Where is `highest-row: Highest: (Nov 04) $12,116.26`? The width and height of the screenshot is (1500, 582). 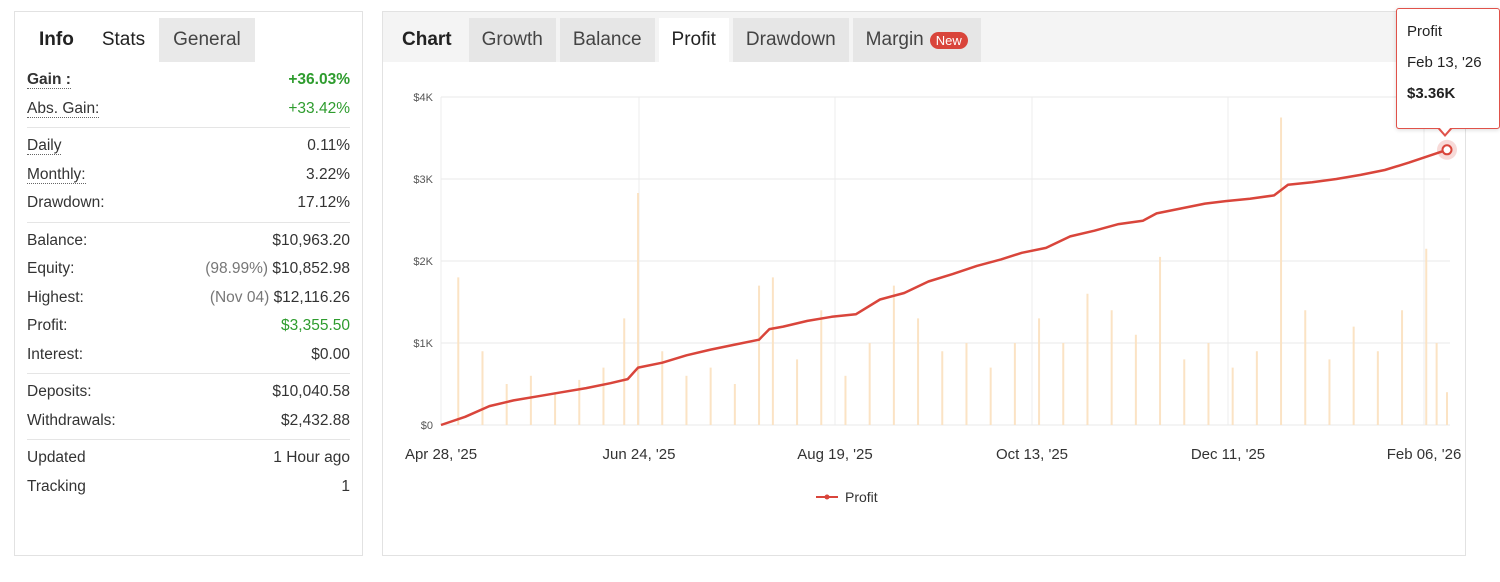 highest-row: Highest: (Nov 04) $12,116.26 is located at coordinates (188, 298).